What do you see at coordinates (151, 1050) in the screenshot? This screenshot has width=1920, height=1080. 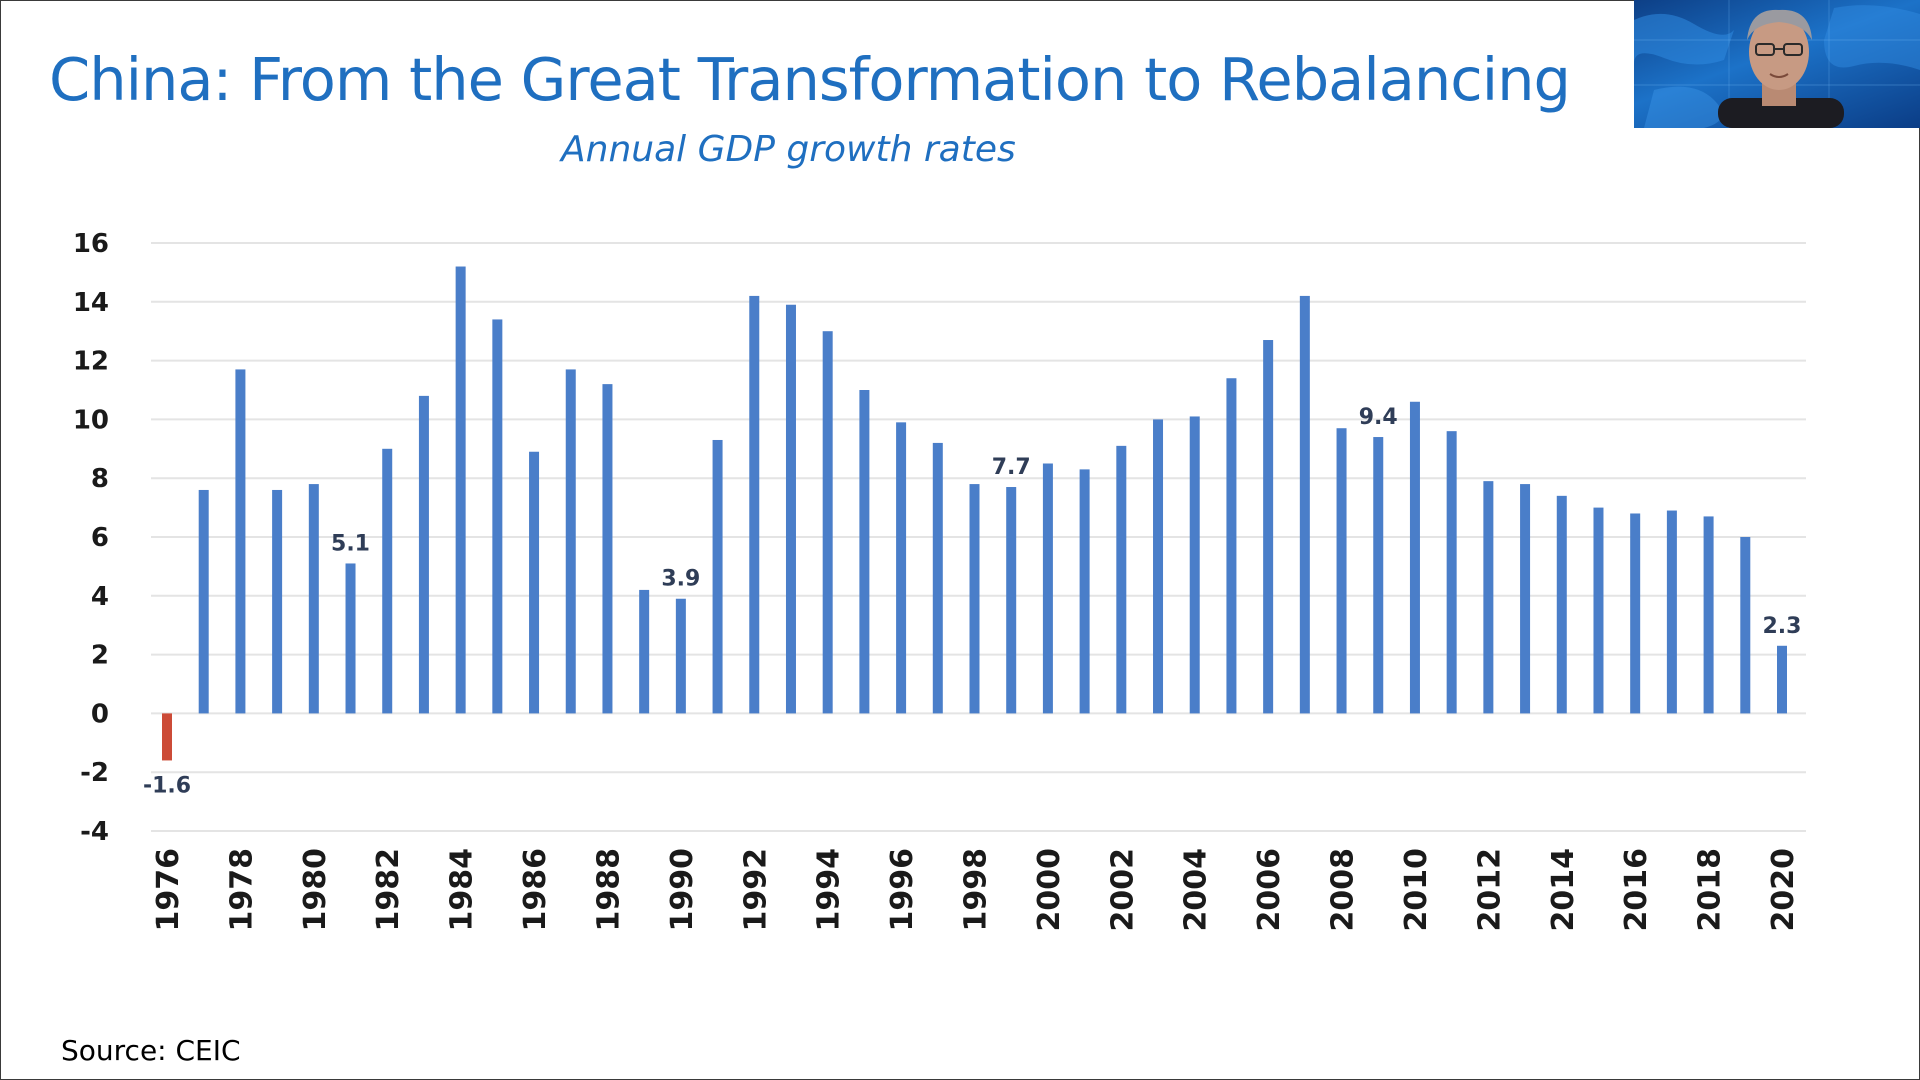 I see `source-note: Source: CEIC` at bounding box center [151, 1050].